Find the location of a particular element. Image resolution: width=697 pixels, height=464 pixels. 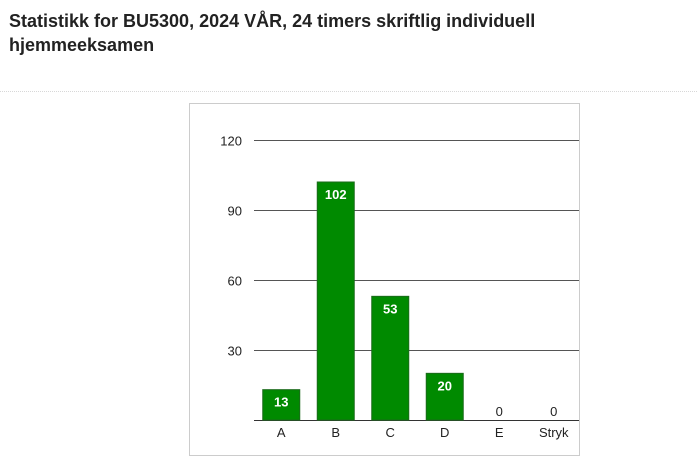

bar-value-label: 13 is located at coordinates (281, 402).